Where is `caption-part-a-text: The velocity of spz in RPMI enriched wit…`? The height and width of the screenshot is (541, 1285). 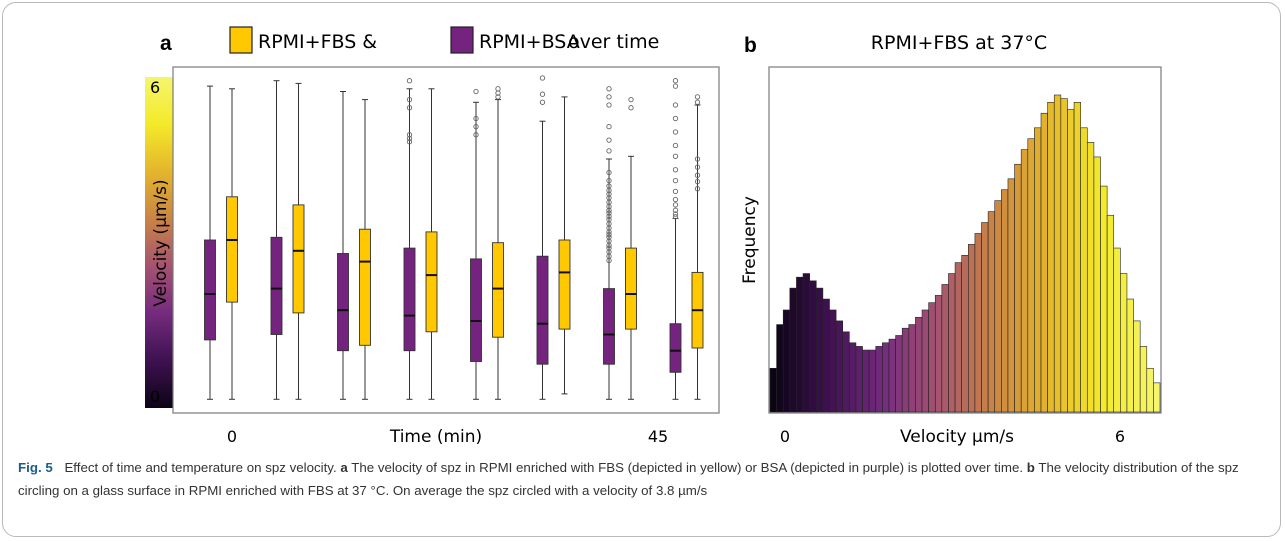
caption-part-a-text: The velocity of spz in RPMI enriched wit… is located at coordinates (687, 467).